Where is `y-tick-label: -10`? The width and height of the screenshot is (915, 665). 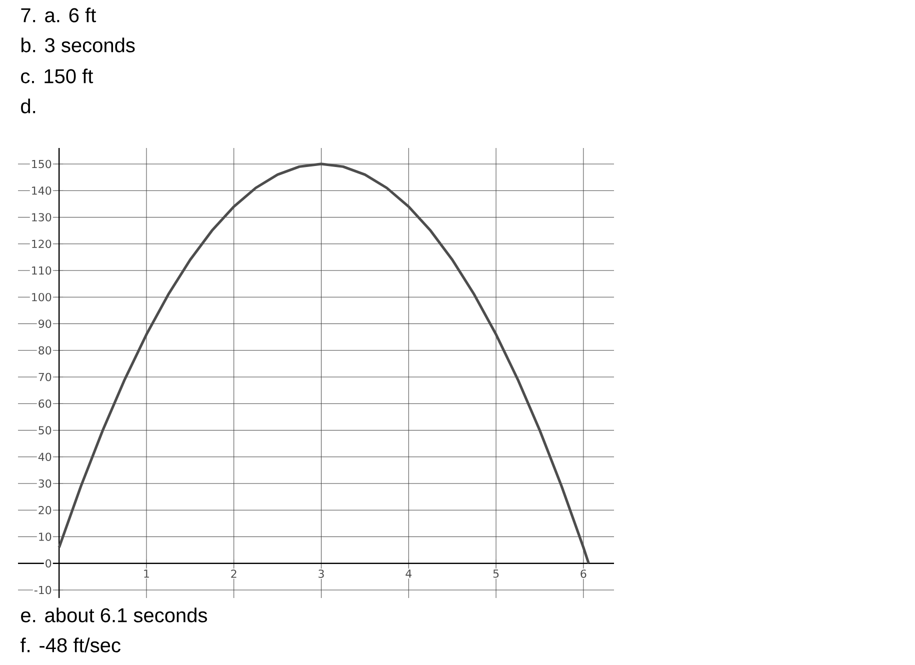 y-tick-label: -10 is located at coordinates (43, 590).